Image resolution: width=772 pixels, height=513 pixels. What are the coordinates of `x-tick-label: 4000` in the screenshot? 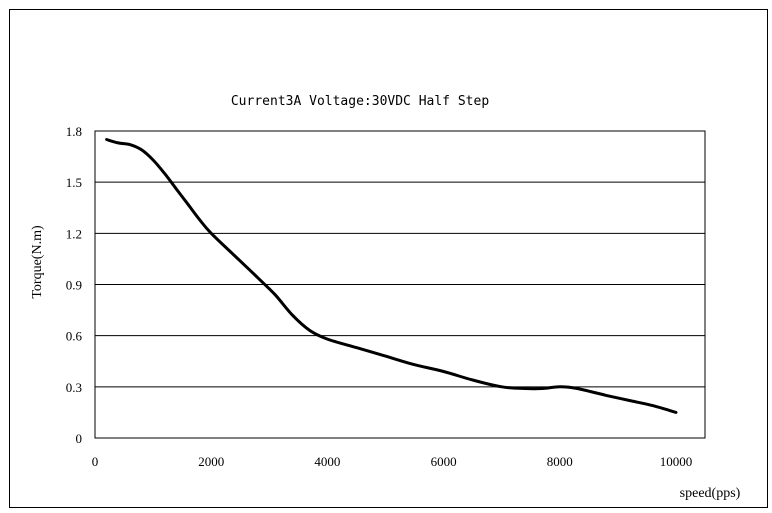 It's located at (327, 461).